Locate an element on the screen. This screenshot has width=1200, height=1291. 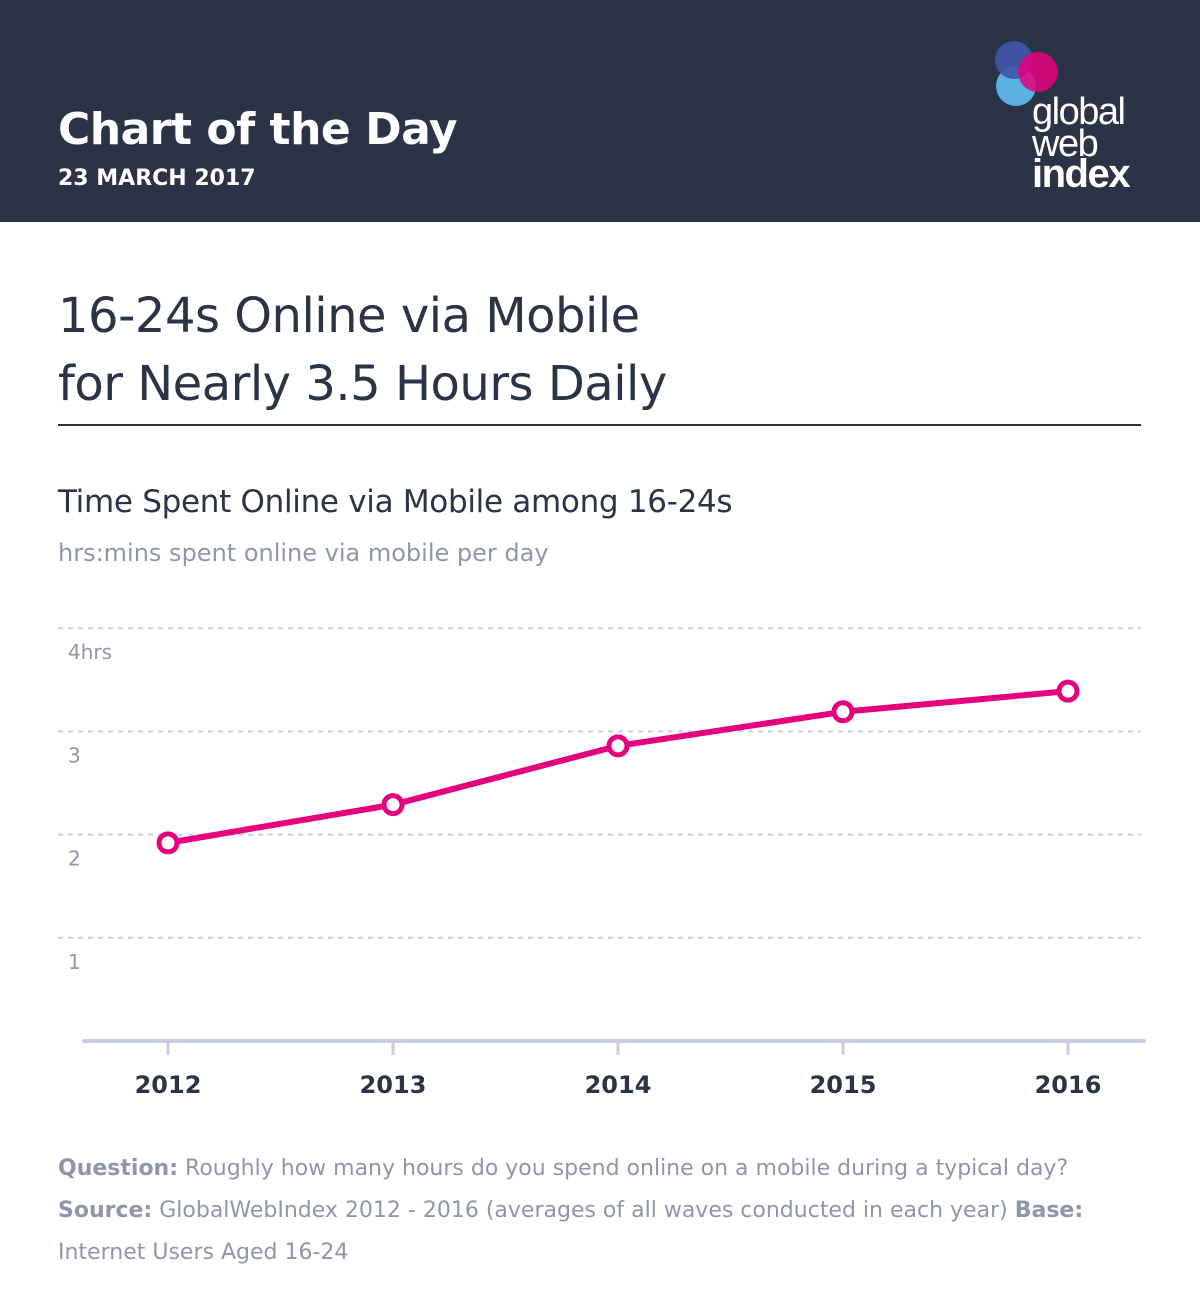
x-tick-label: 2012 is located at coordinates (168, 1085).